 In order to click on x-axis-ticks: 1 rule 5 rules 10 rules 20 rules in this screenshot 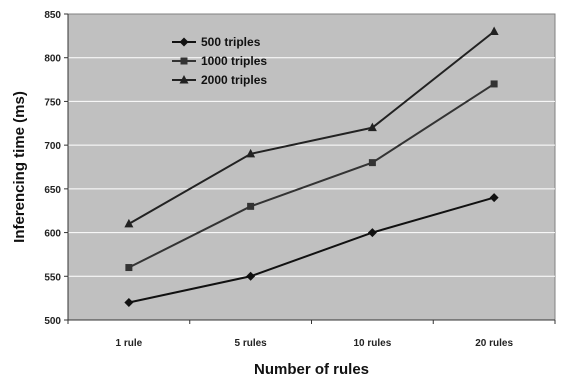, I will do `click(311, 334)`.